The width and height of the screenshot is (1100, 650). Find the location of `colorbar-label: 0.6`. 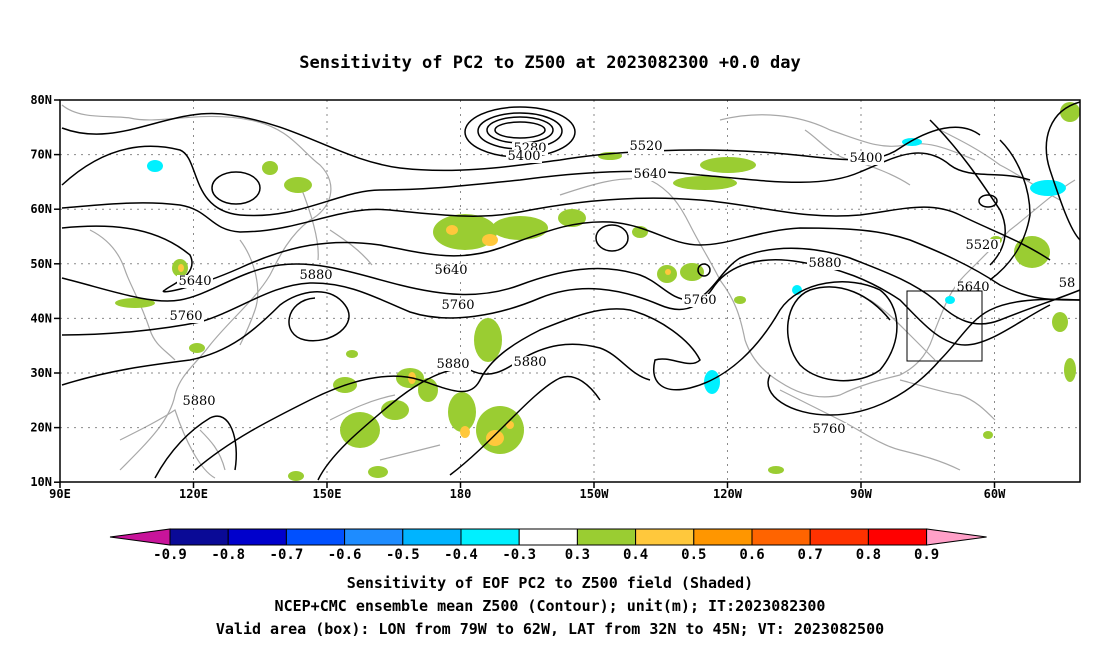

colorbar-label: 0.6 is located at coordinates (751, 555).